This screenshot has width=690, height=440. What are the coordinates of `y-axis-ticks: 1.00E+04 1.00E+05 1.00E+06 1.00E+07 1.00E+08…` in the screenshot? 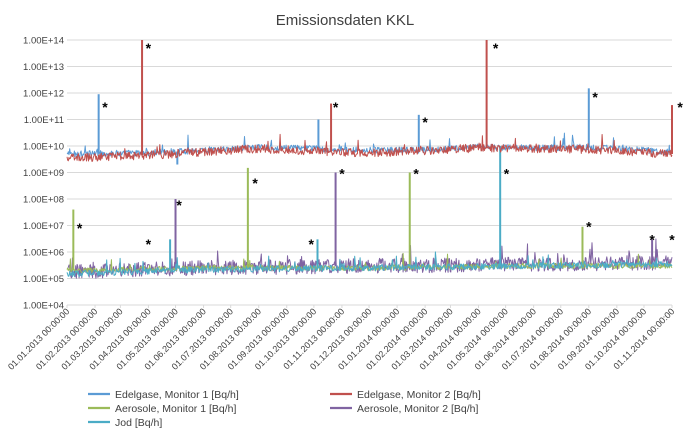 It's located at (43, 174).